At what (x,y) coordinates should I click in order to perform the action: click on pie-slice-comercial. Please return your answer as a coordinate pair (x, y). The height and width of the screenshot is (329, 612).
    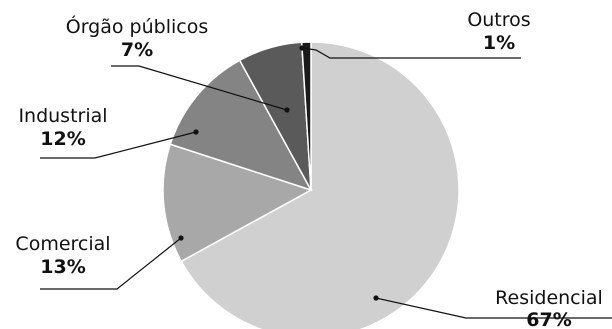
    Looking at the image, I should click on (237, 203).